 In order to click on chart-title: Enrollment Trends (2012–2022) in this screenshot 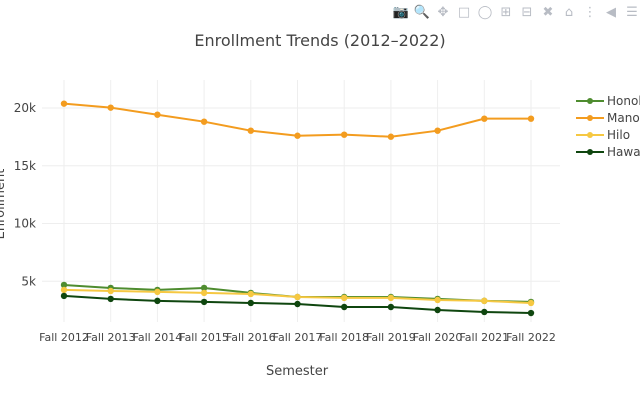, I will do `click(319, 40)`.